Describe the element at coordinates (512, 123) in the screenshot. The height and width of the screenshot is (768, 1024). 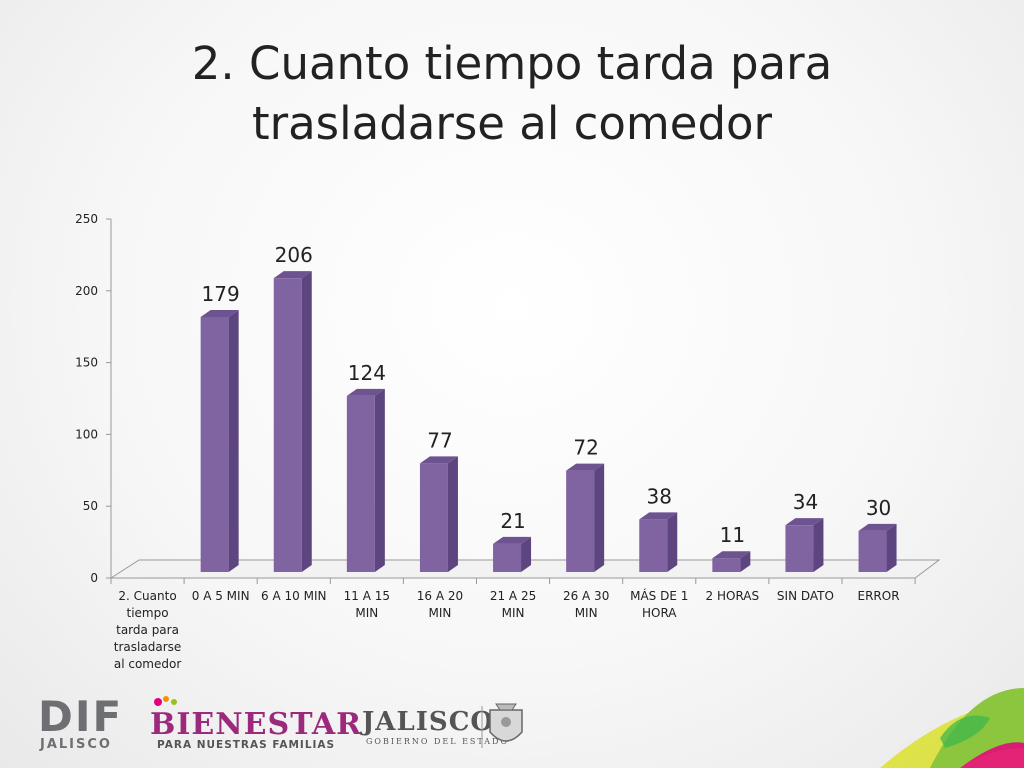
I see `slide-title-line-2: trasladarse al comedor` at that location.